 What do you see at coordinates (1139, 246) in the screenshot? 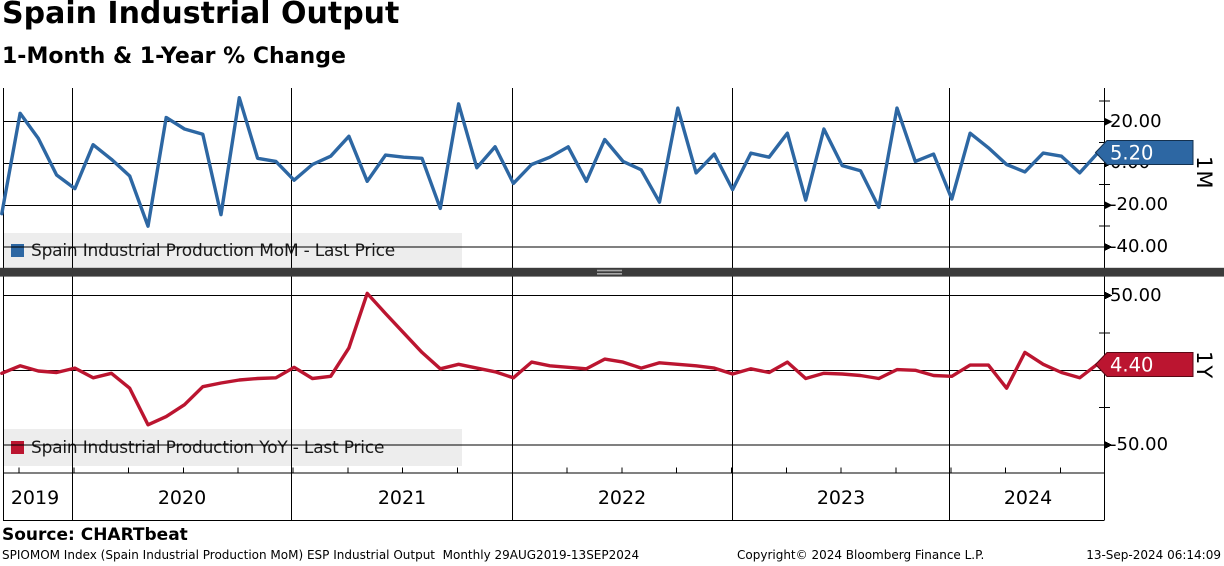
I see `ytick-top-neg40: -40.00` at bounding box center [1139, 246].